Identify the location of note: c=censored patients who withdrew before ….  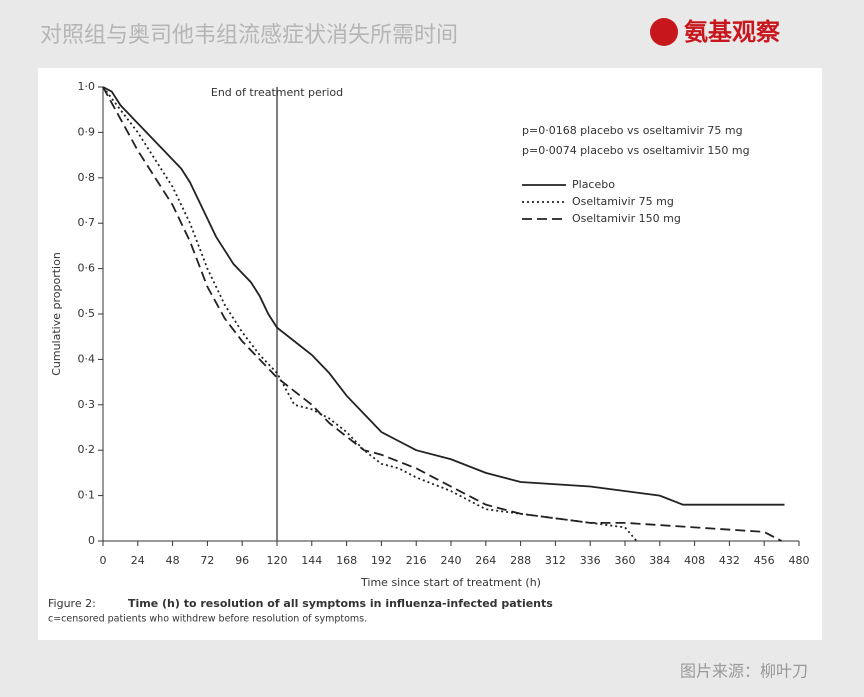
(207, 619).